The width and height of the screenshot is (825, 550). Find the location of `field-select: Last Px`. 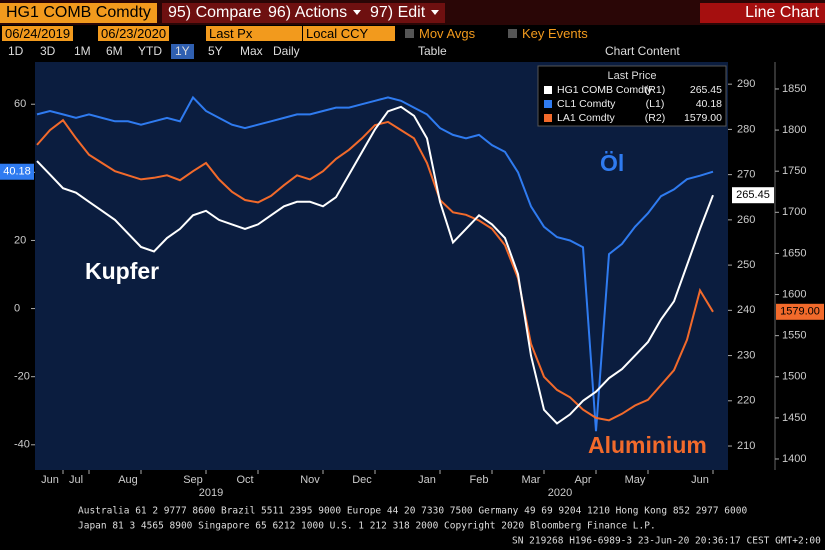

field-select: Last Px is located at coordinates (254, 33).